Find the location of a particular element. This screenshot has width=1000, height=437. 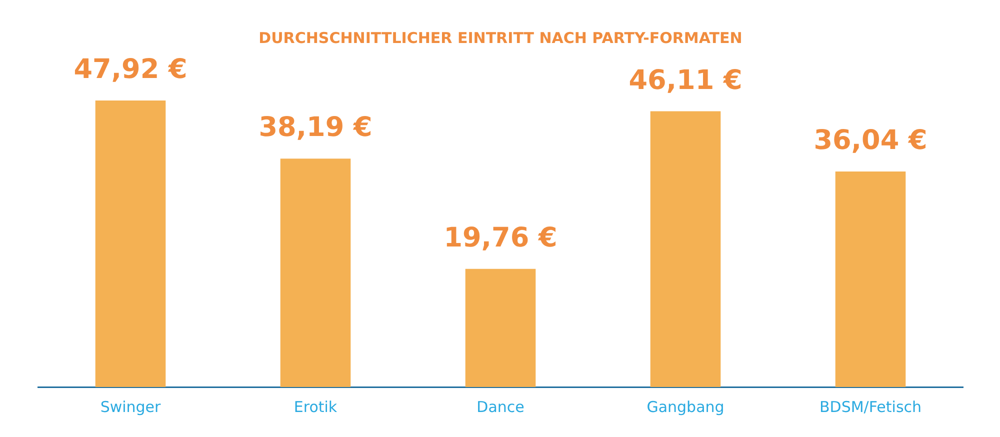

x-tick-label: Dance is located at coordinates (500, 407).